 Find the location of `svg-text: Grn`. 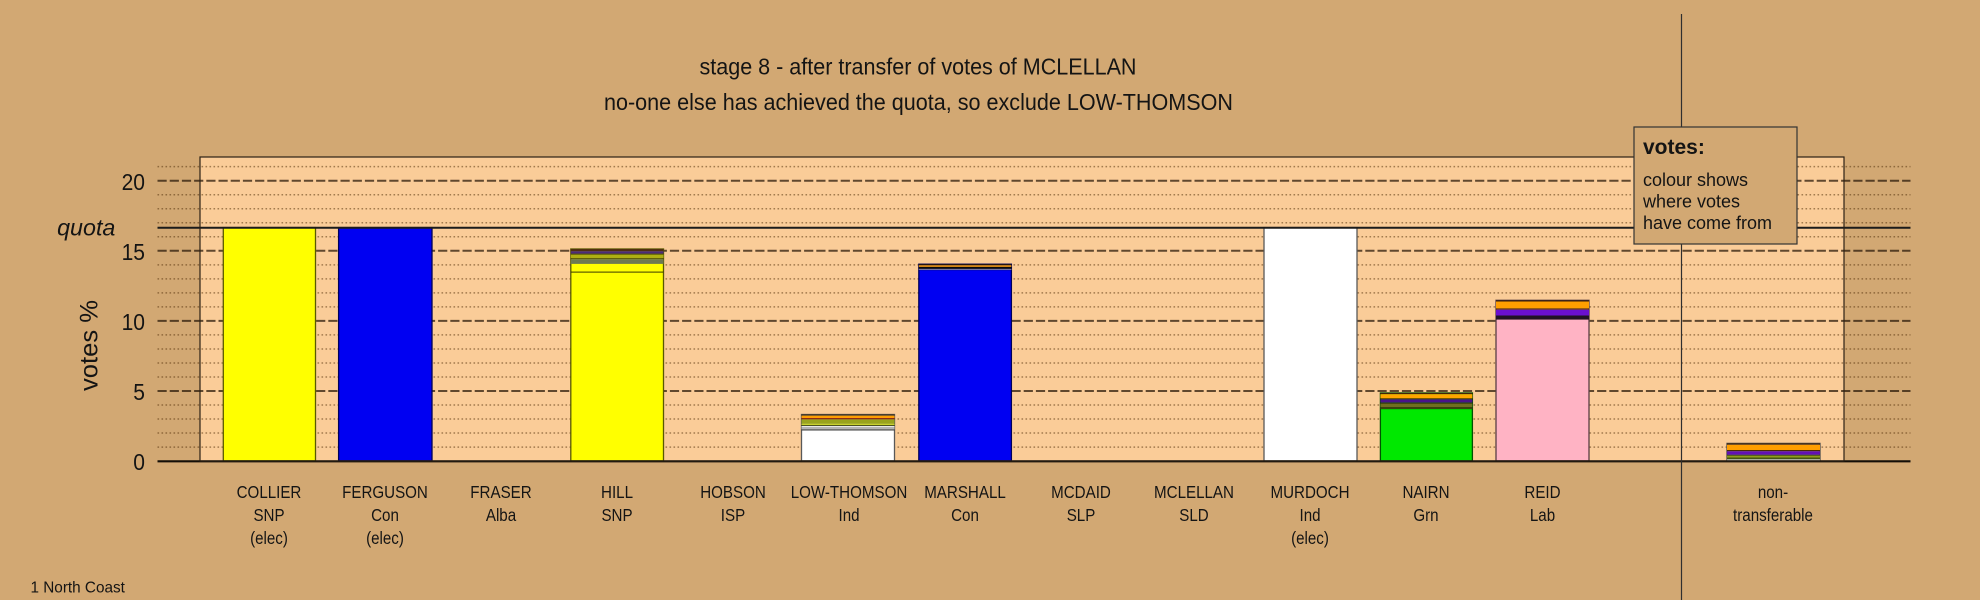

svg-text: Grn is located at coordinates (1425, 515).